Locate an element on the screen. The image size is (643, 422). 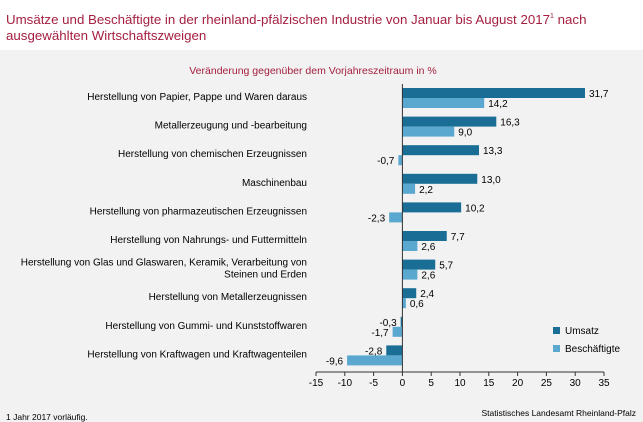
data-label-beschaeftigte: -0,7 is located at coordinates (386, 161).